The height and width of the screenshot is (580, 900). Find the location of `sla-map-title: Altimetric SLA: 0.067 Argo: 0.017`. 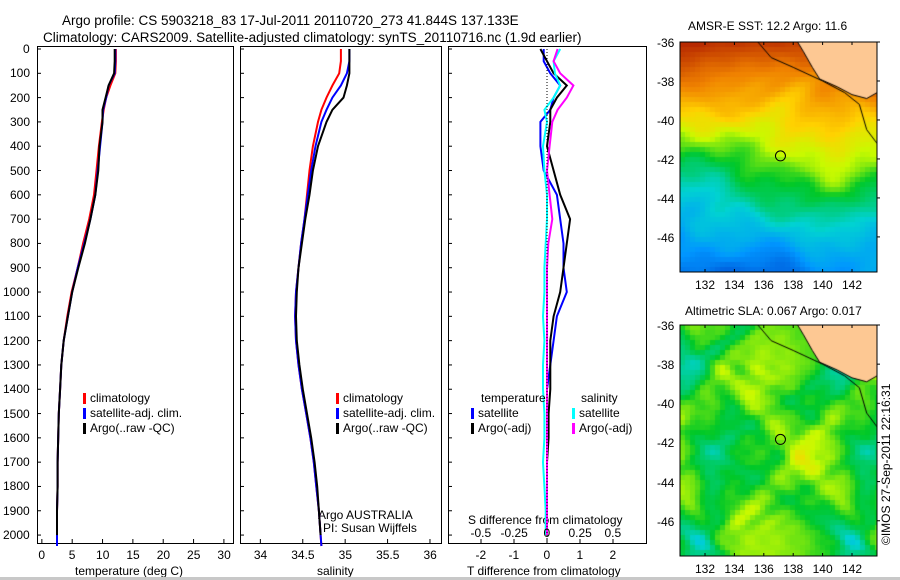

sla-map-title: Altimetric SLA: 0.067 Argo: 0.017 is located at coordinates (773, 311).